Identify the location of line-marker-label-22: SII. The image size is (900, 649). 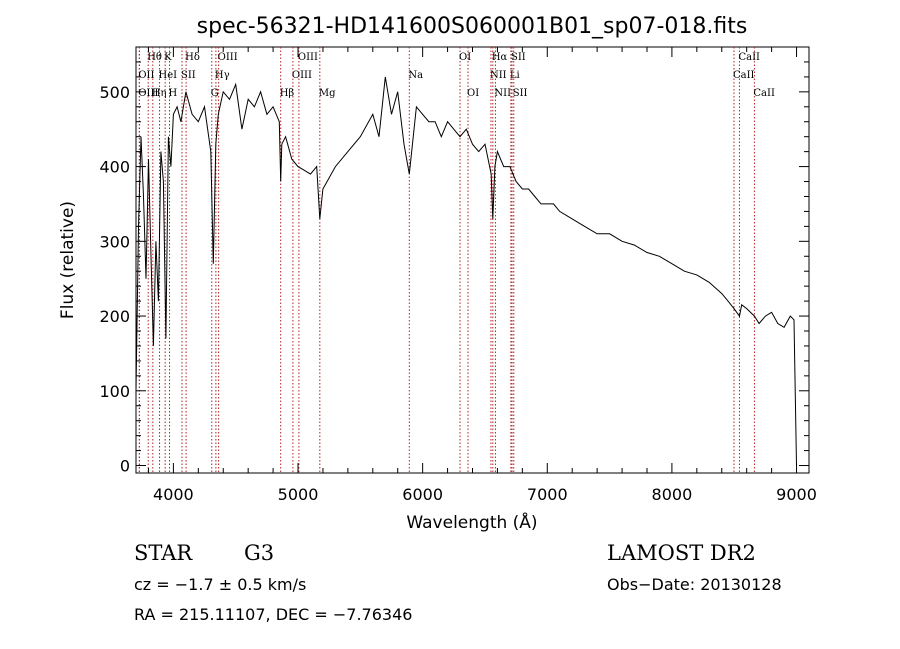
(518, 57).